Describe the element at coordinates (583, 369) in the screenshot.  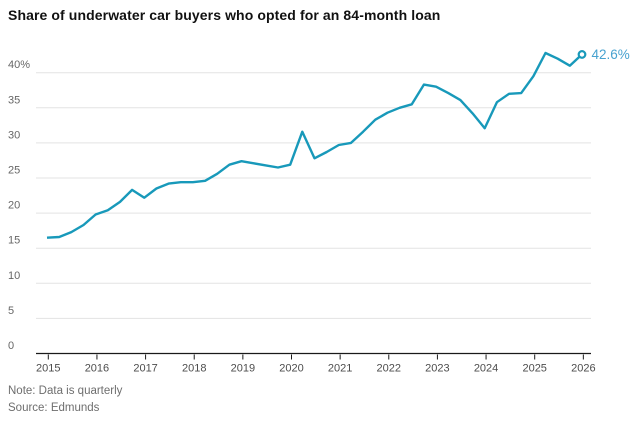
I see `x-axis-tick-label: 2026` at that location.